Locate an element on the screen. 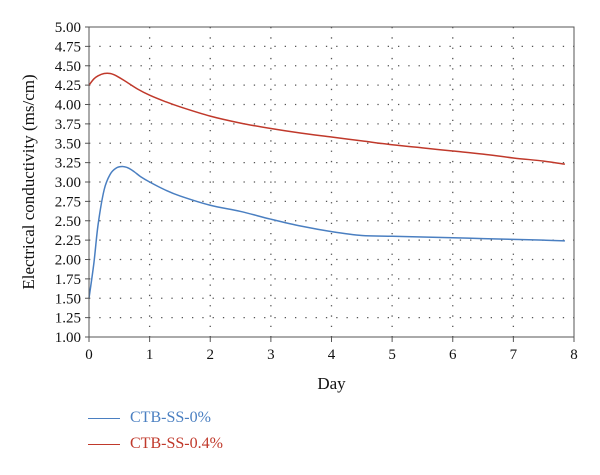 This screenshot has height=475, width=600. y-tick-label: 2.25 is located at coordinates (68, 241).